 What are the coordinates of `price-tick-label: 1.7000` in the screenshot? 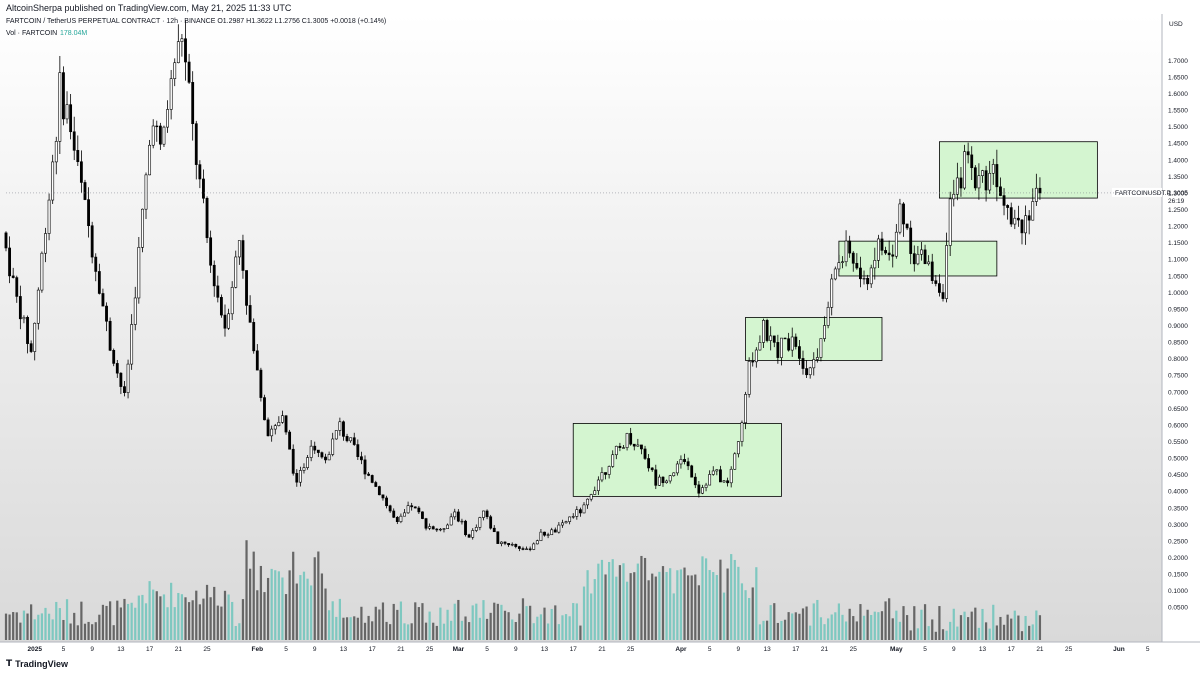 It's located at (1178, 61).